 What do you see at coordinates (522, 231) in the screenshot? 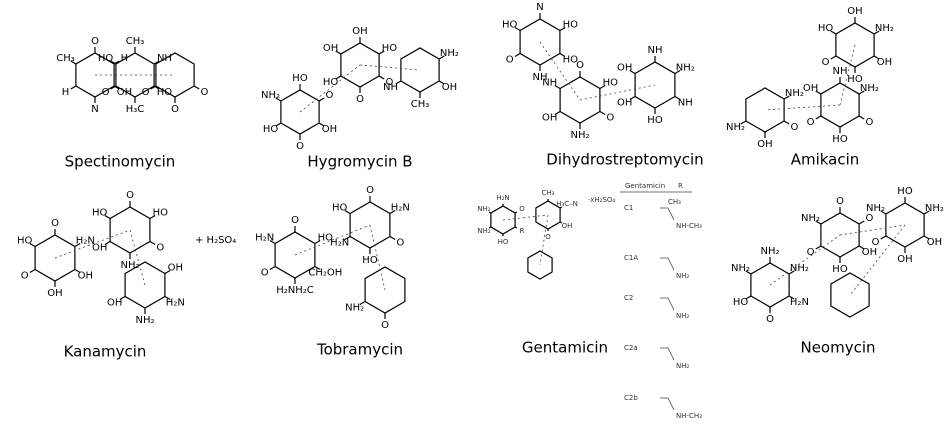
I see `atom-label: R` at bounding box center [522, 231].